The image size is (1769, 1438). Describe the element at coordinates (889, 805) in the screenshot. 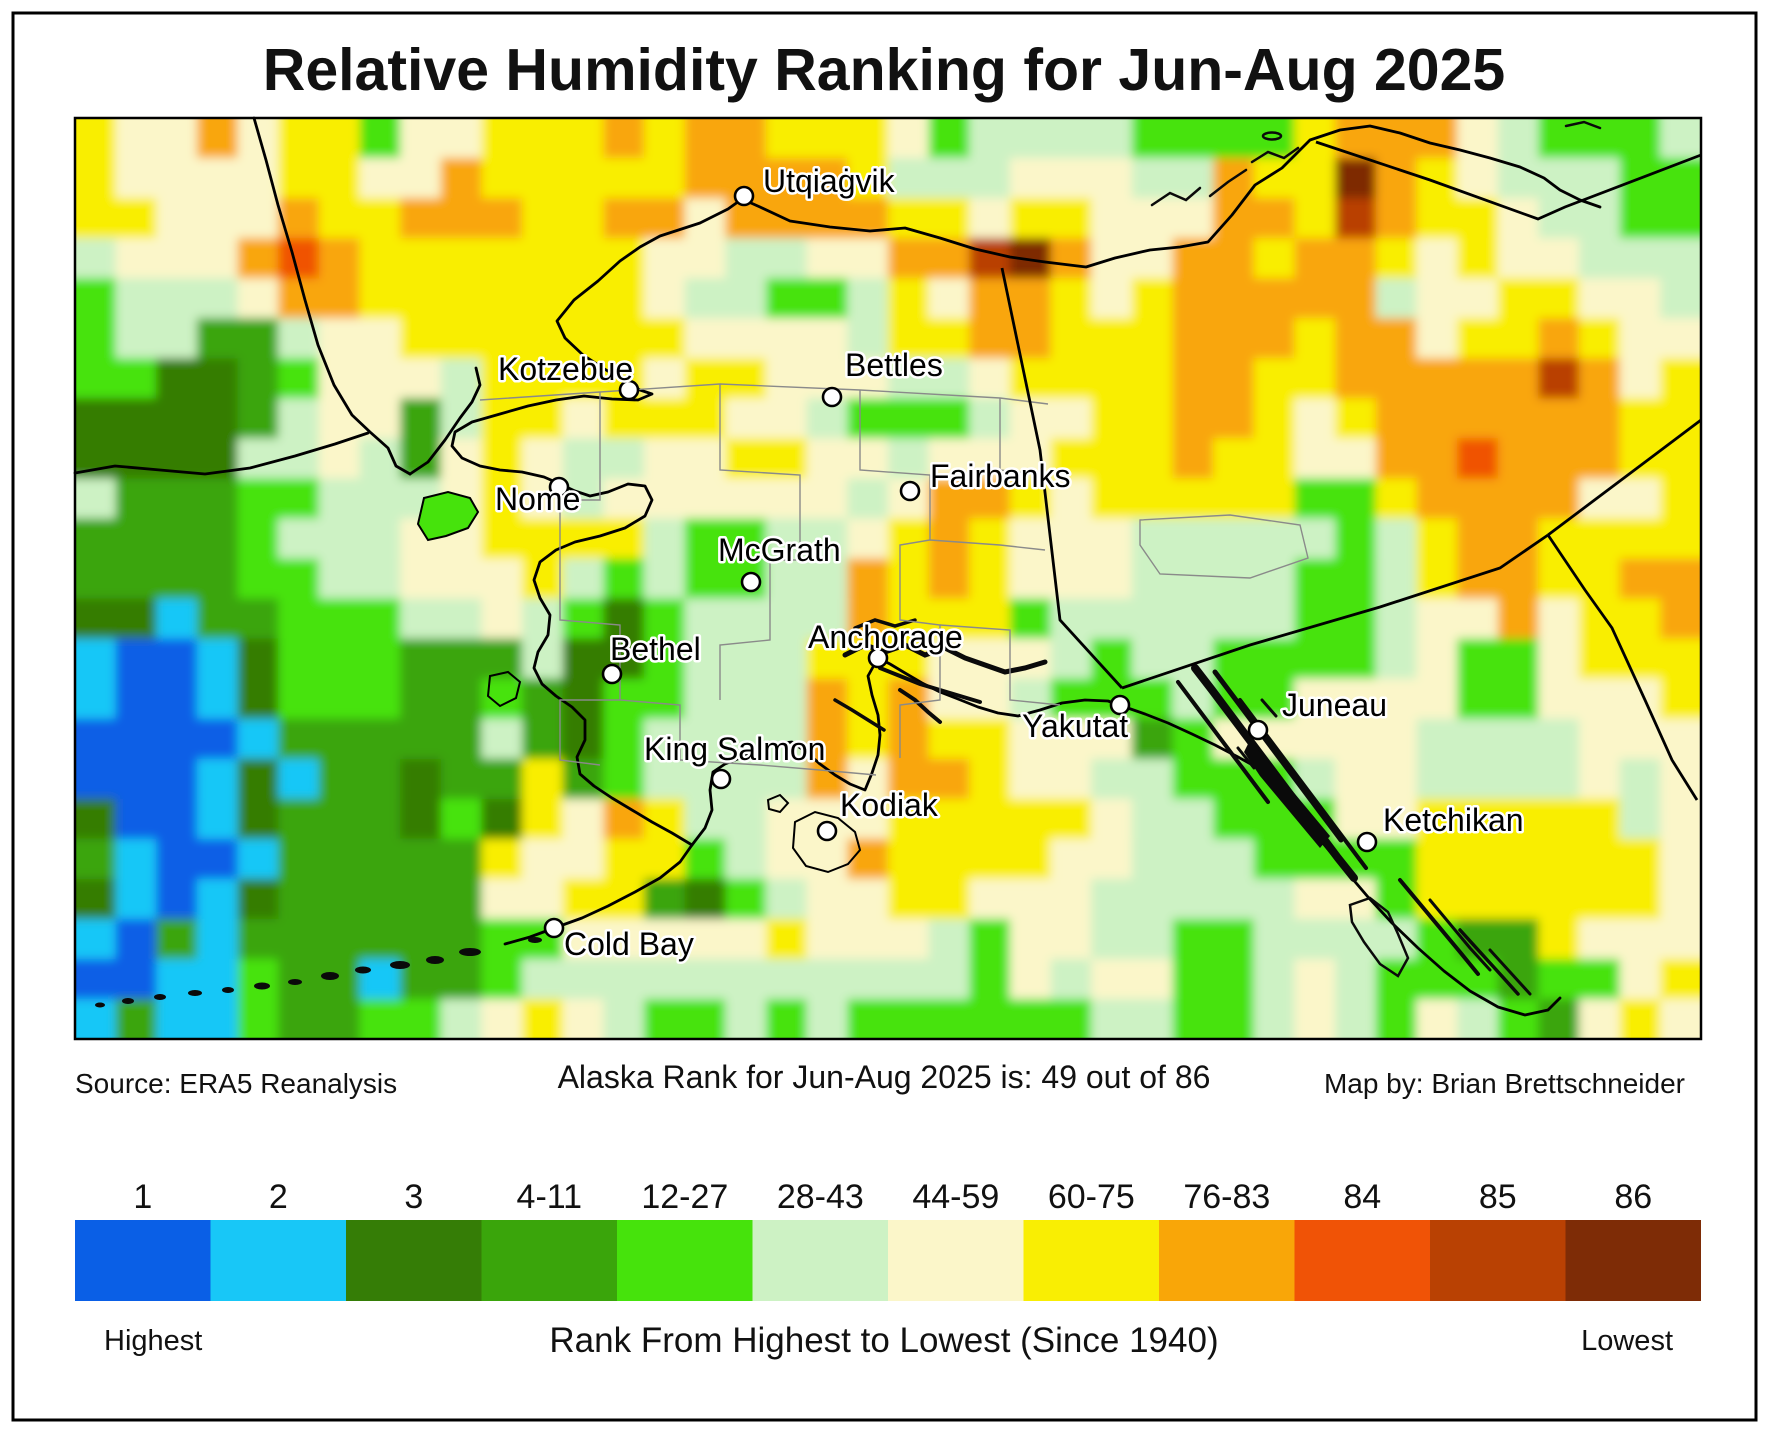

I see `svg-text: Kodiak` at that location.